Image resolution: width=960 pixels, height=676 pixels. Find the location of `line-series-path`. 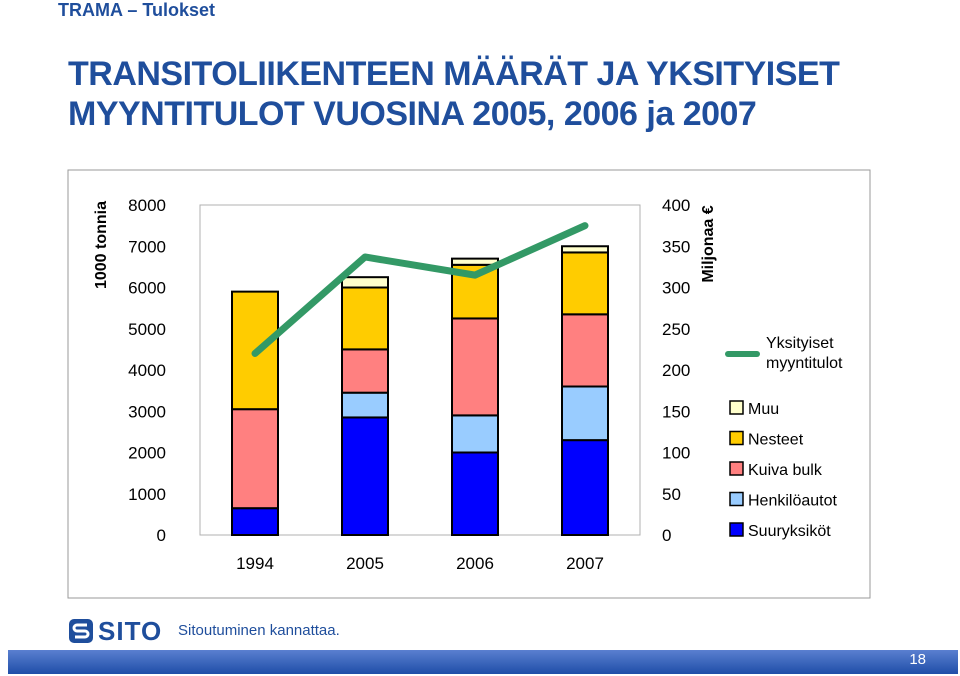

line-series-path is located at coordinates (420, 289).